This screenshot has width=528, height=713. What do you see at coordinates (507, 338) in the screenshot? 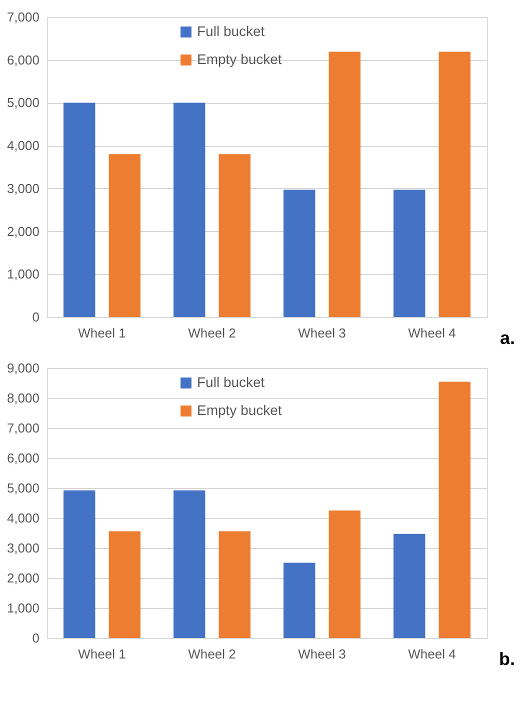
I see `text: a.` at bounding box center [507, 338].